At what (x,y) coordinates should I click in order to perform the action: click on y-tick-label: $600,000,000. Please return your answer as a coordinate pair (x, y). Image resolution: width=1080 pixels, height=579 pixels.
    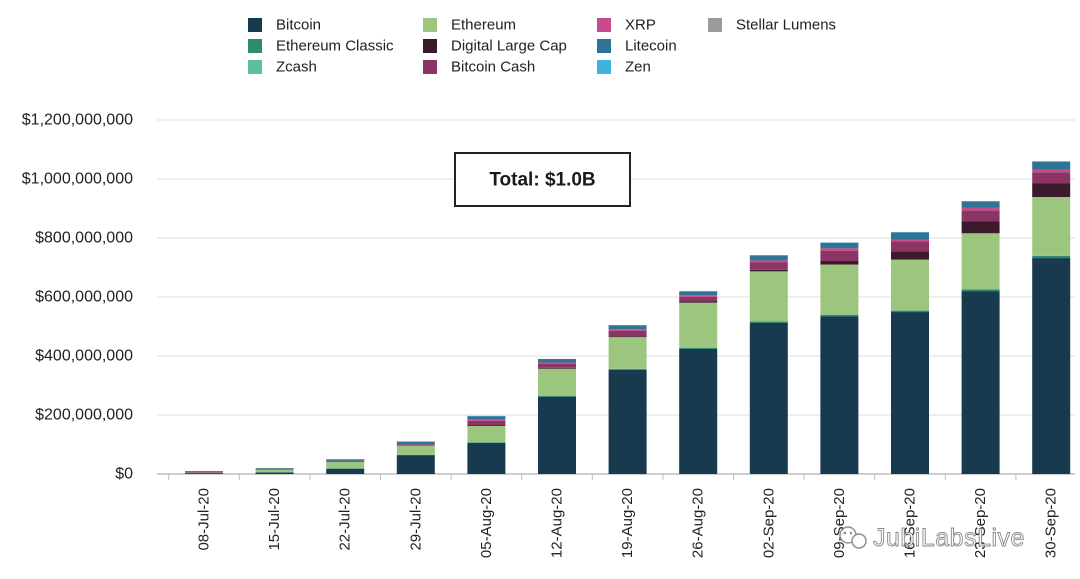
    Looking at the image, I should click on (84, 297).